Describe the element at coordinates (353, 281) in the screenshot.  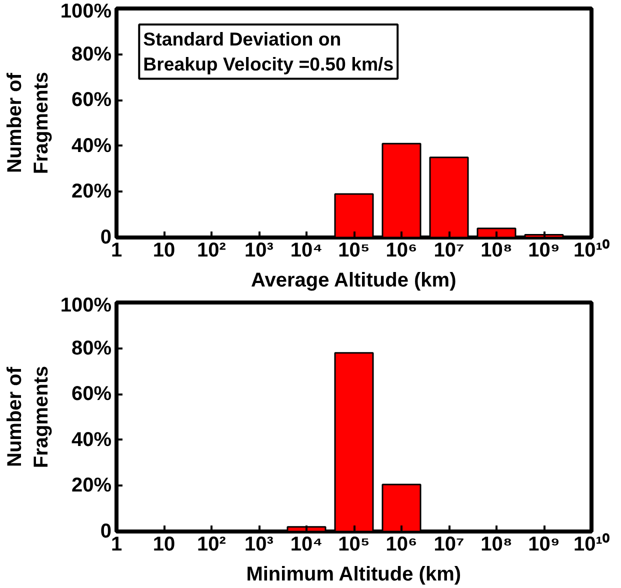
I see `x-axis-title: Average Altitude (km)` at that location.